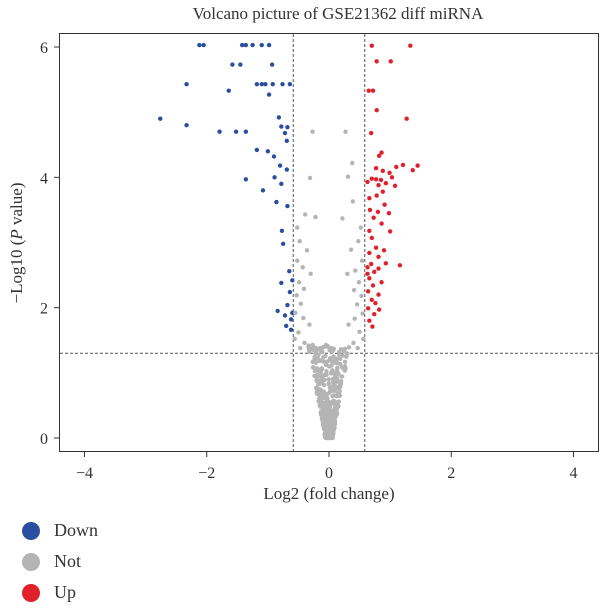  I want to click on legend-item-down: Down, so click(60, 530).